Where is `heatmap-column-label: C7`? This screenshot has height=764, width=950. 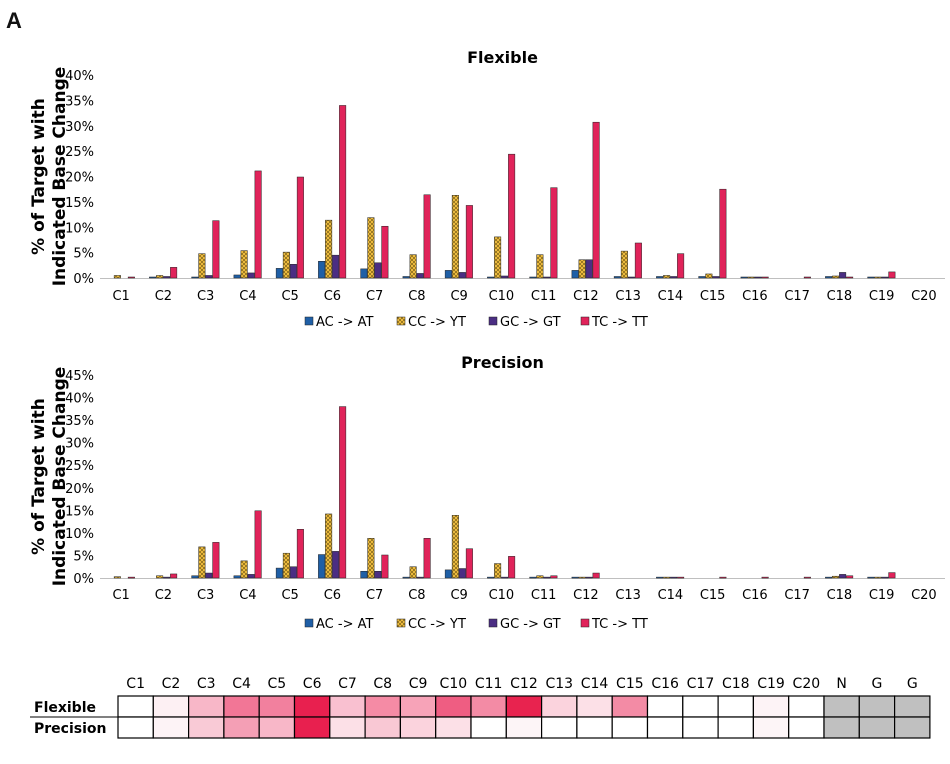
heatmap-column-label: C7 is located at coordinates (347, 684).